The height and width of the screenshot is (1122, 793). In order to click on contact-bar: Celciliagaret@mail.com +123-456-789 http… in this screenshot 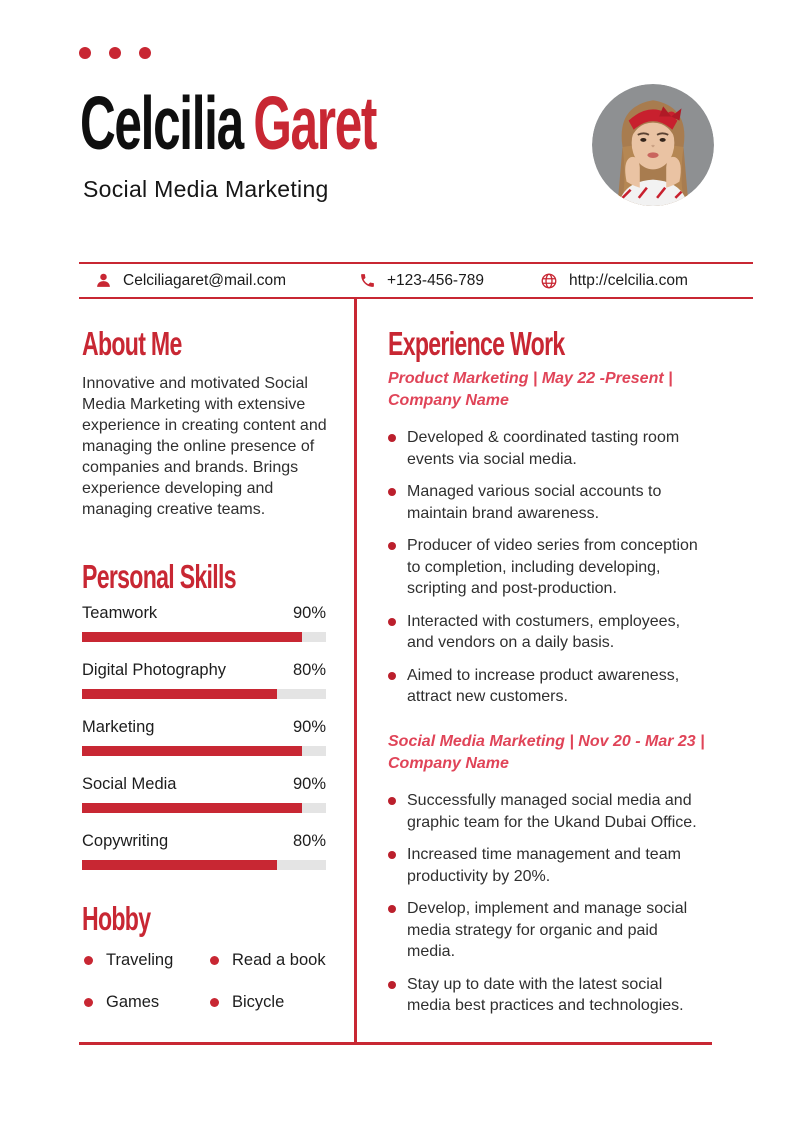, I will do `click(416, 280)`.